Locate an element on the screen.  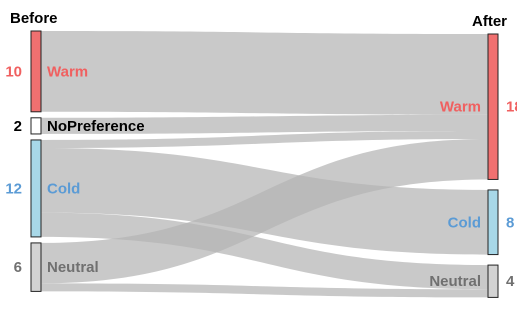
right-value-cold: 8 is located at coordinates (510, 222).